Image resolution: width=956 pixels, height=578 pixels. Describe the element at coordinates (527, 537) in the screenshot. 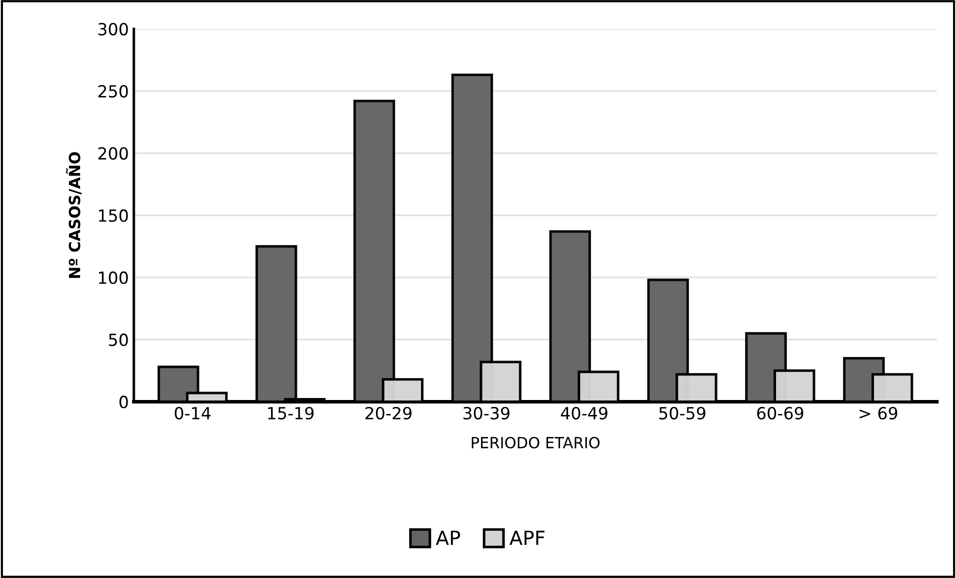

I see `legend-label: APF` at that location.